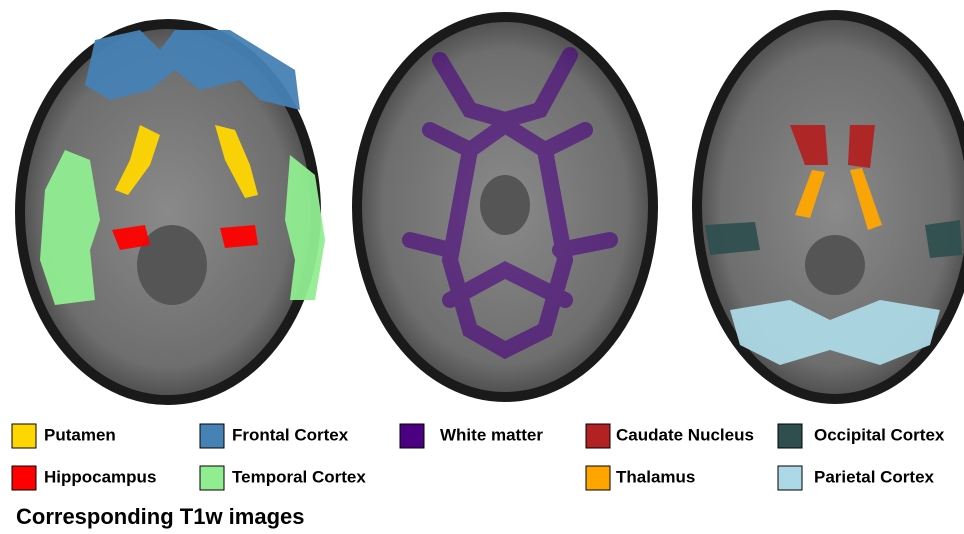 This screenshot has height=534, width=964. What do you see at coordinates (100, 476) in the screenshot?
I see `legend-label: Hippocampus` at bounding box center [100, 476].